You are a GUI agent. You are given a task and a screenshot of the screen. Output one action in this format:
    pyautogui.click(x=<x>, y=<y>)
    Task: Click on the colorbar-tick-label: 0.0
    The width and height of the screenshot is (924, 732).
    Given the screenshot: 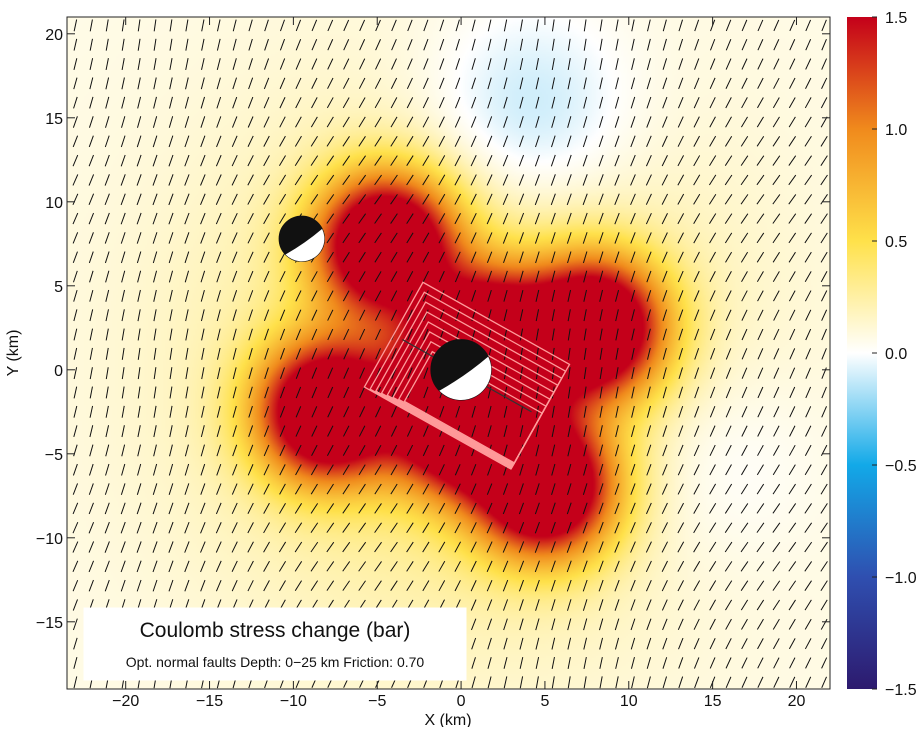 What is the action you would take?
    pyautogui.click(x=896, y=354)
    